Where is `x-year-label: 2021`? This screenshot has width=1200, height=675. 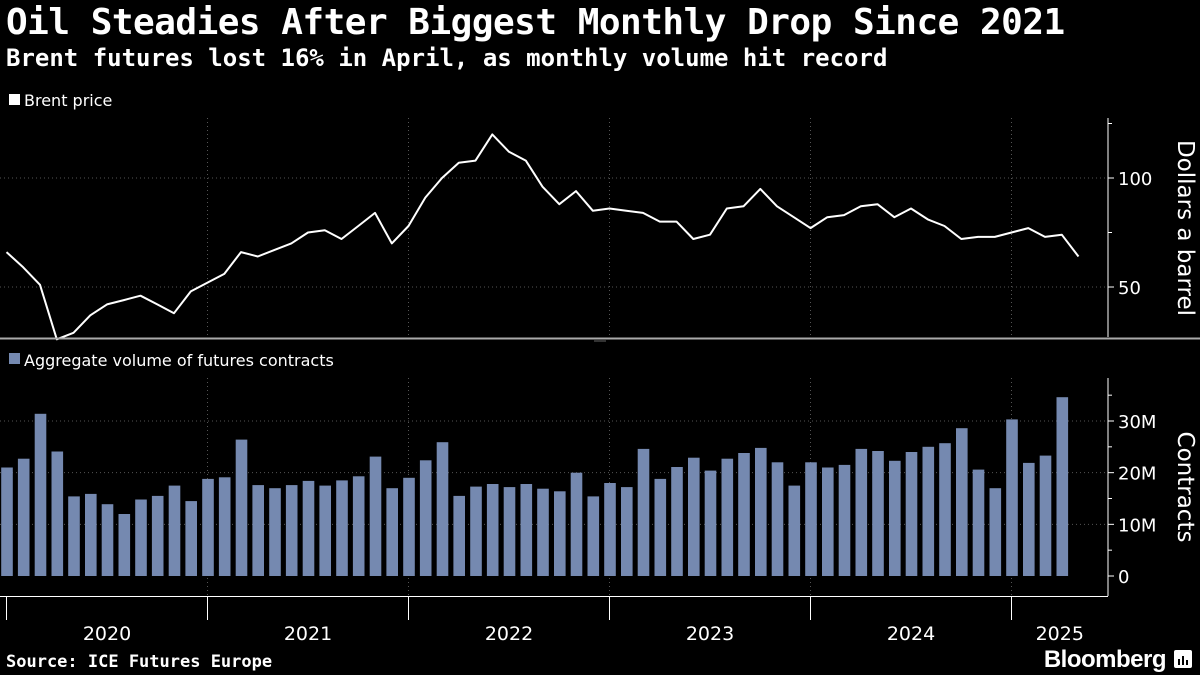 x-year-label: 2021 is located at coordinates (308, 634).